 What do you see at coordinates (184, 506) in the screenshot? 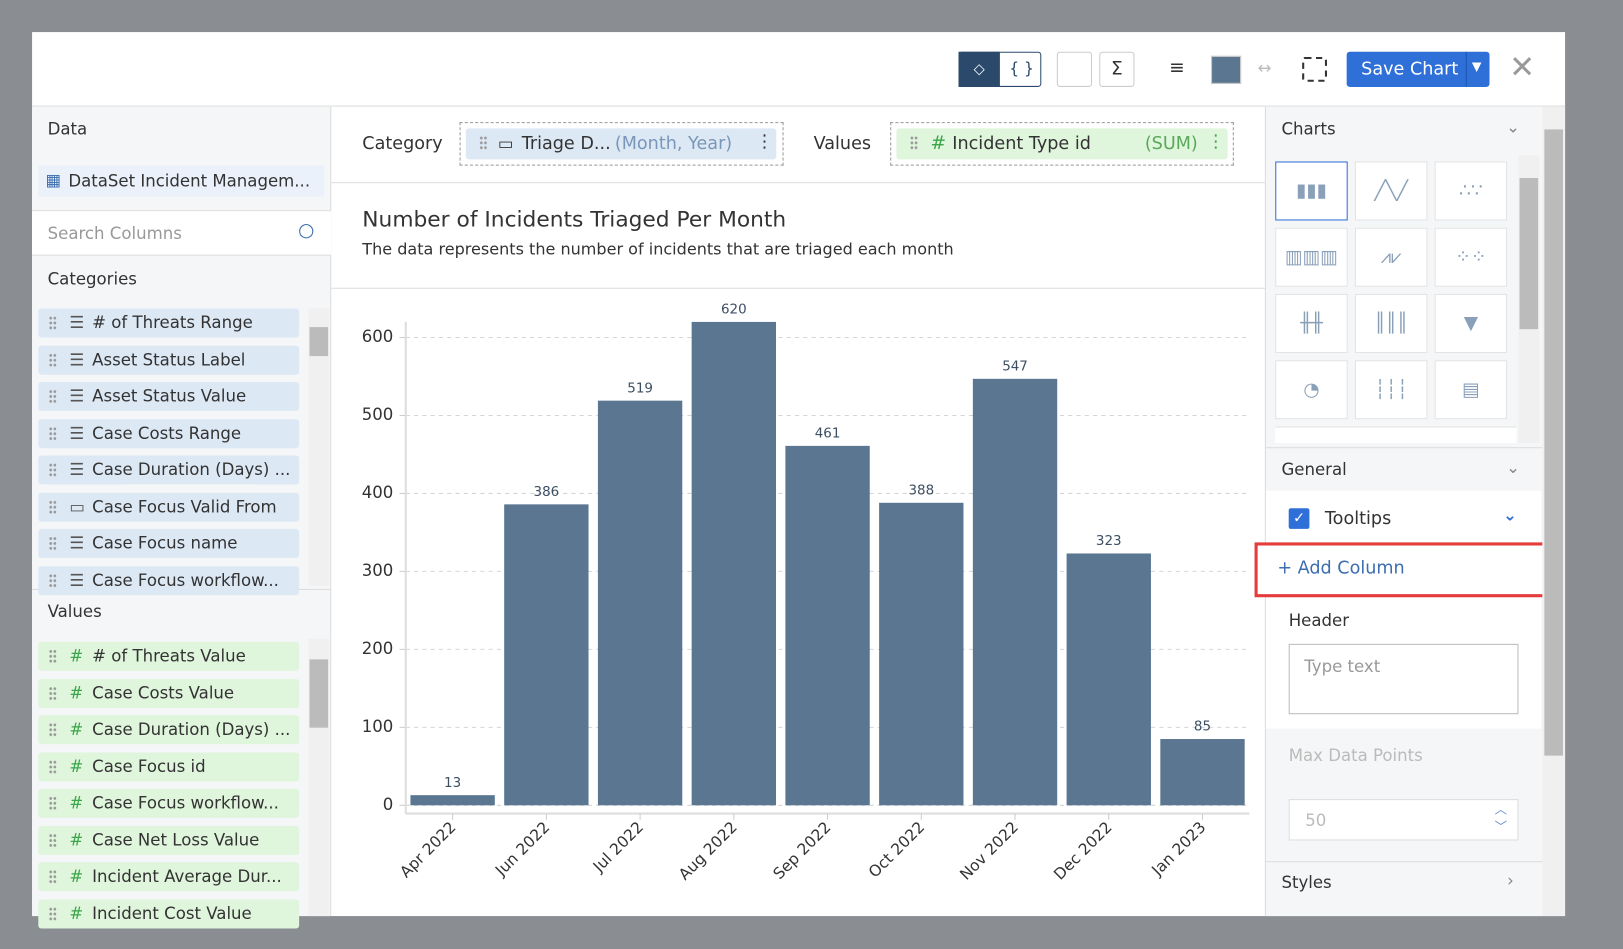
I see `column-name: Case Focus Valid From` at bounding box center [184, 506].